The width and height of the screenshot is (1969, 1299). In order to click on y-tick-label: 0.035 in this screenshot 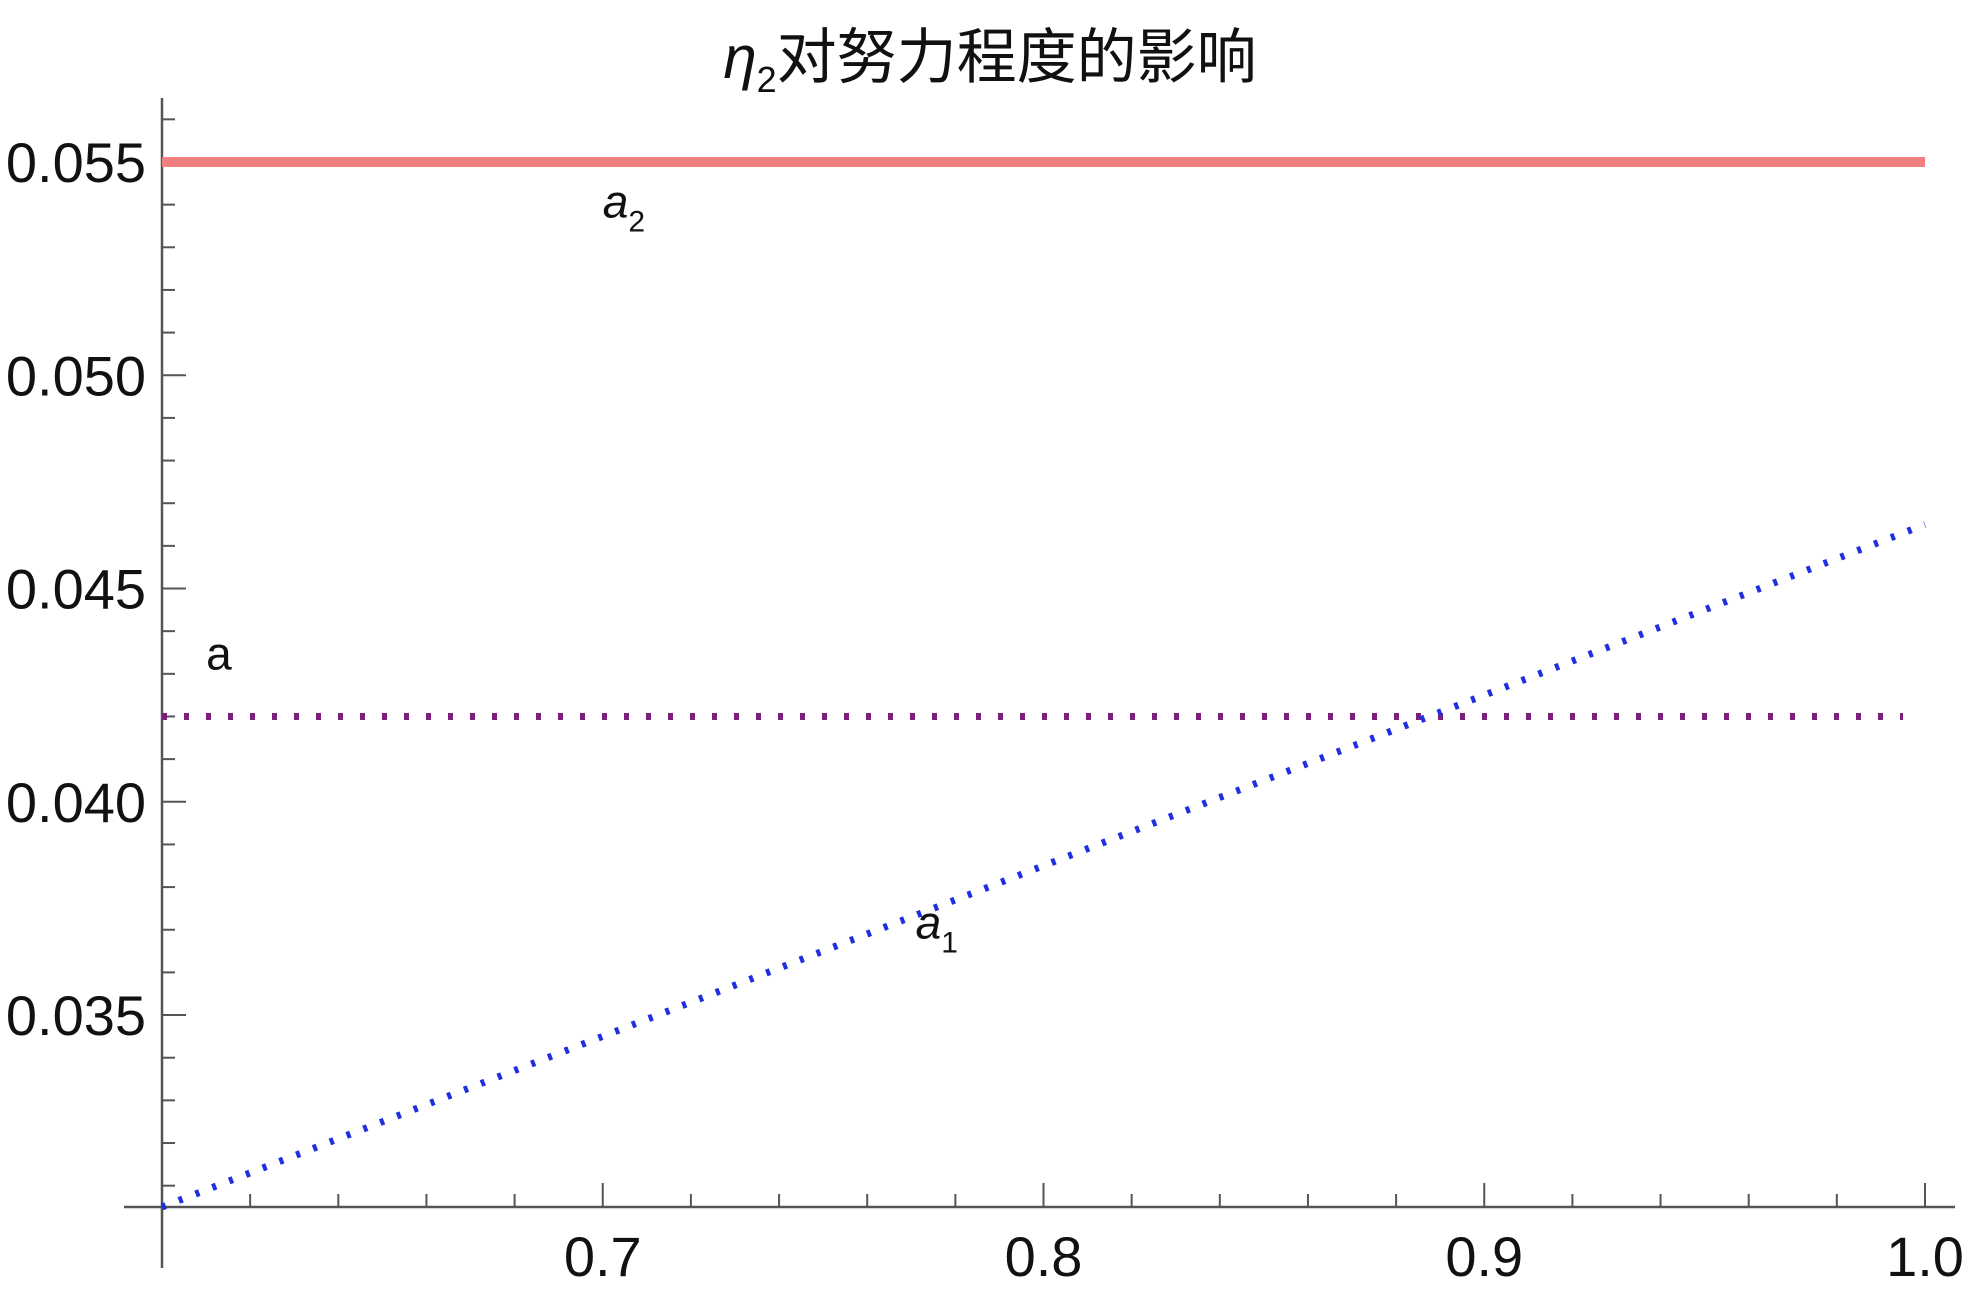, I will do `click(76, 1015)`.